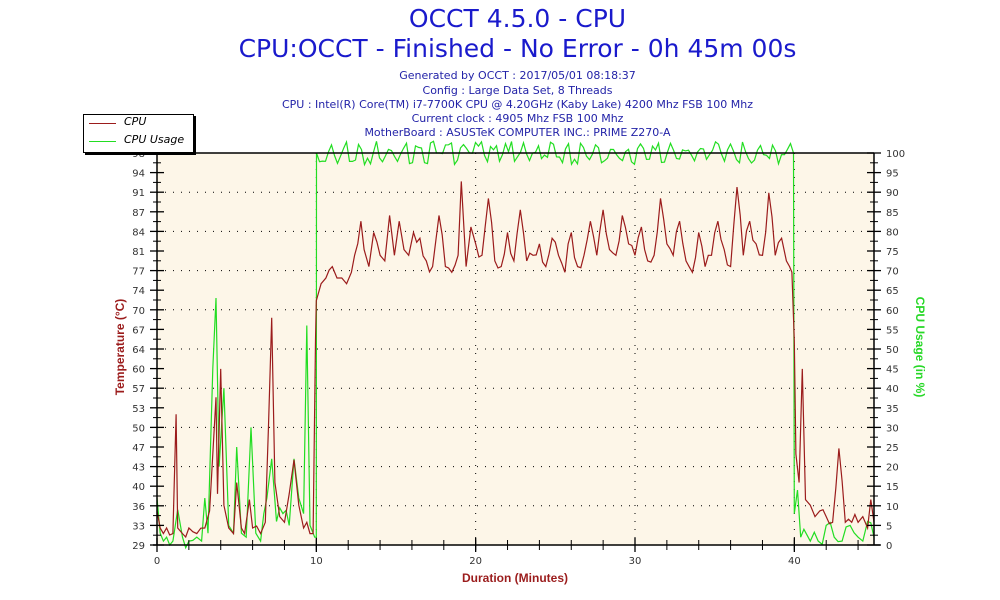 The height and width of the screenshot is (600, 1000). I want to click on svg-text: 15, so click(892, 487).